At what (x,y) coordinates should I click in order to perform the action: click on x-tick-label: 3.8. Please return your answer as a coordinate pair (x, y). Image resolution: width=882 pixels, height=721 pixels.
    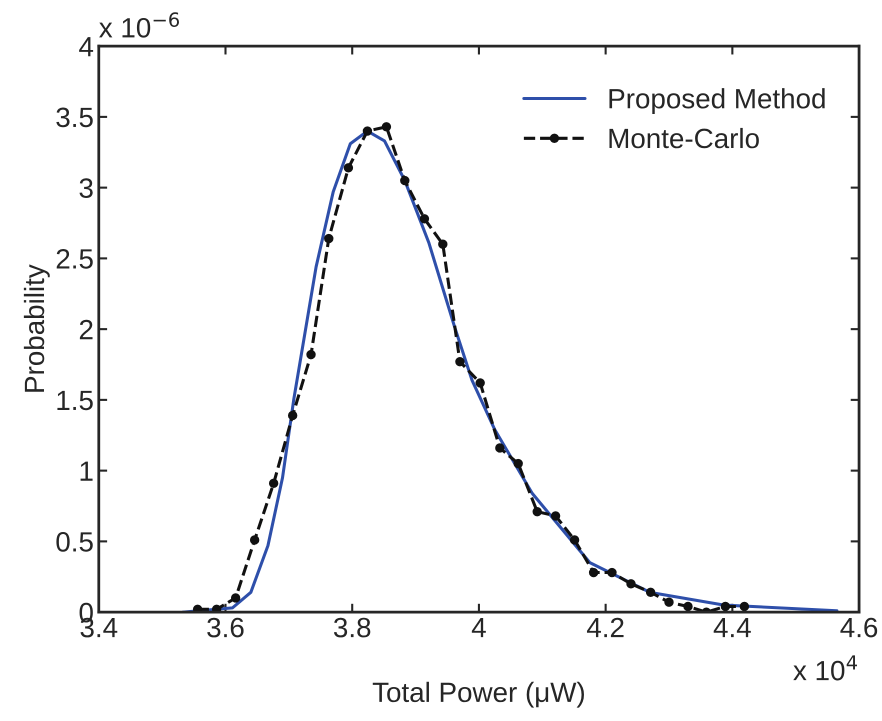
    Looking at the image, I should click on (352, 628).